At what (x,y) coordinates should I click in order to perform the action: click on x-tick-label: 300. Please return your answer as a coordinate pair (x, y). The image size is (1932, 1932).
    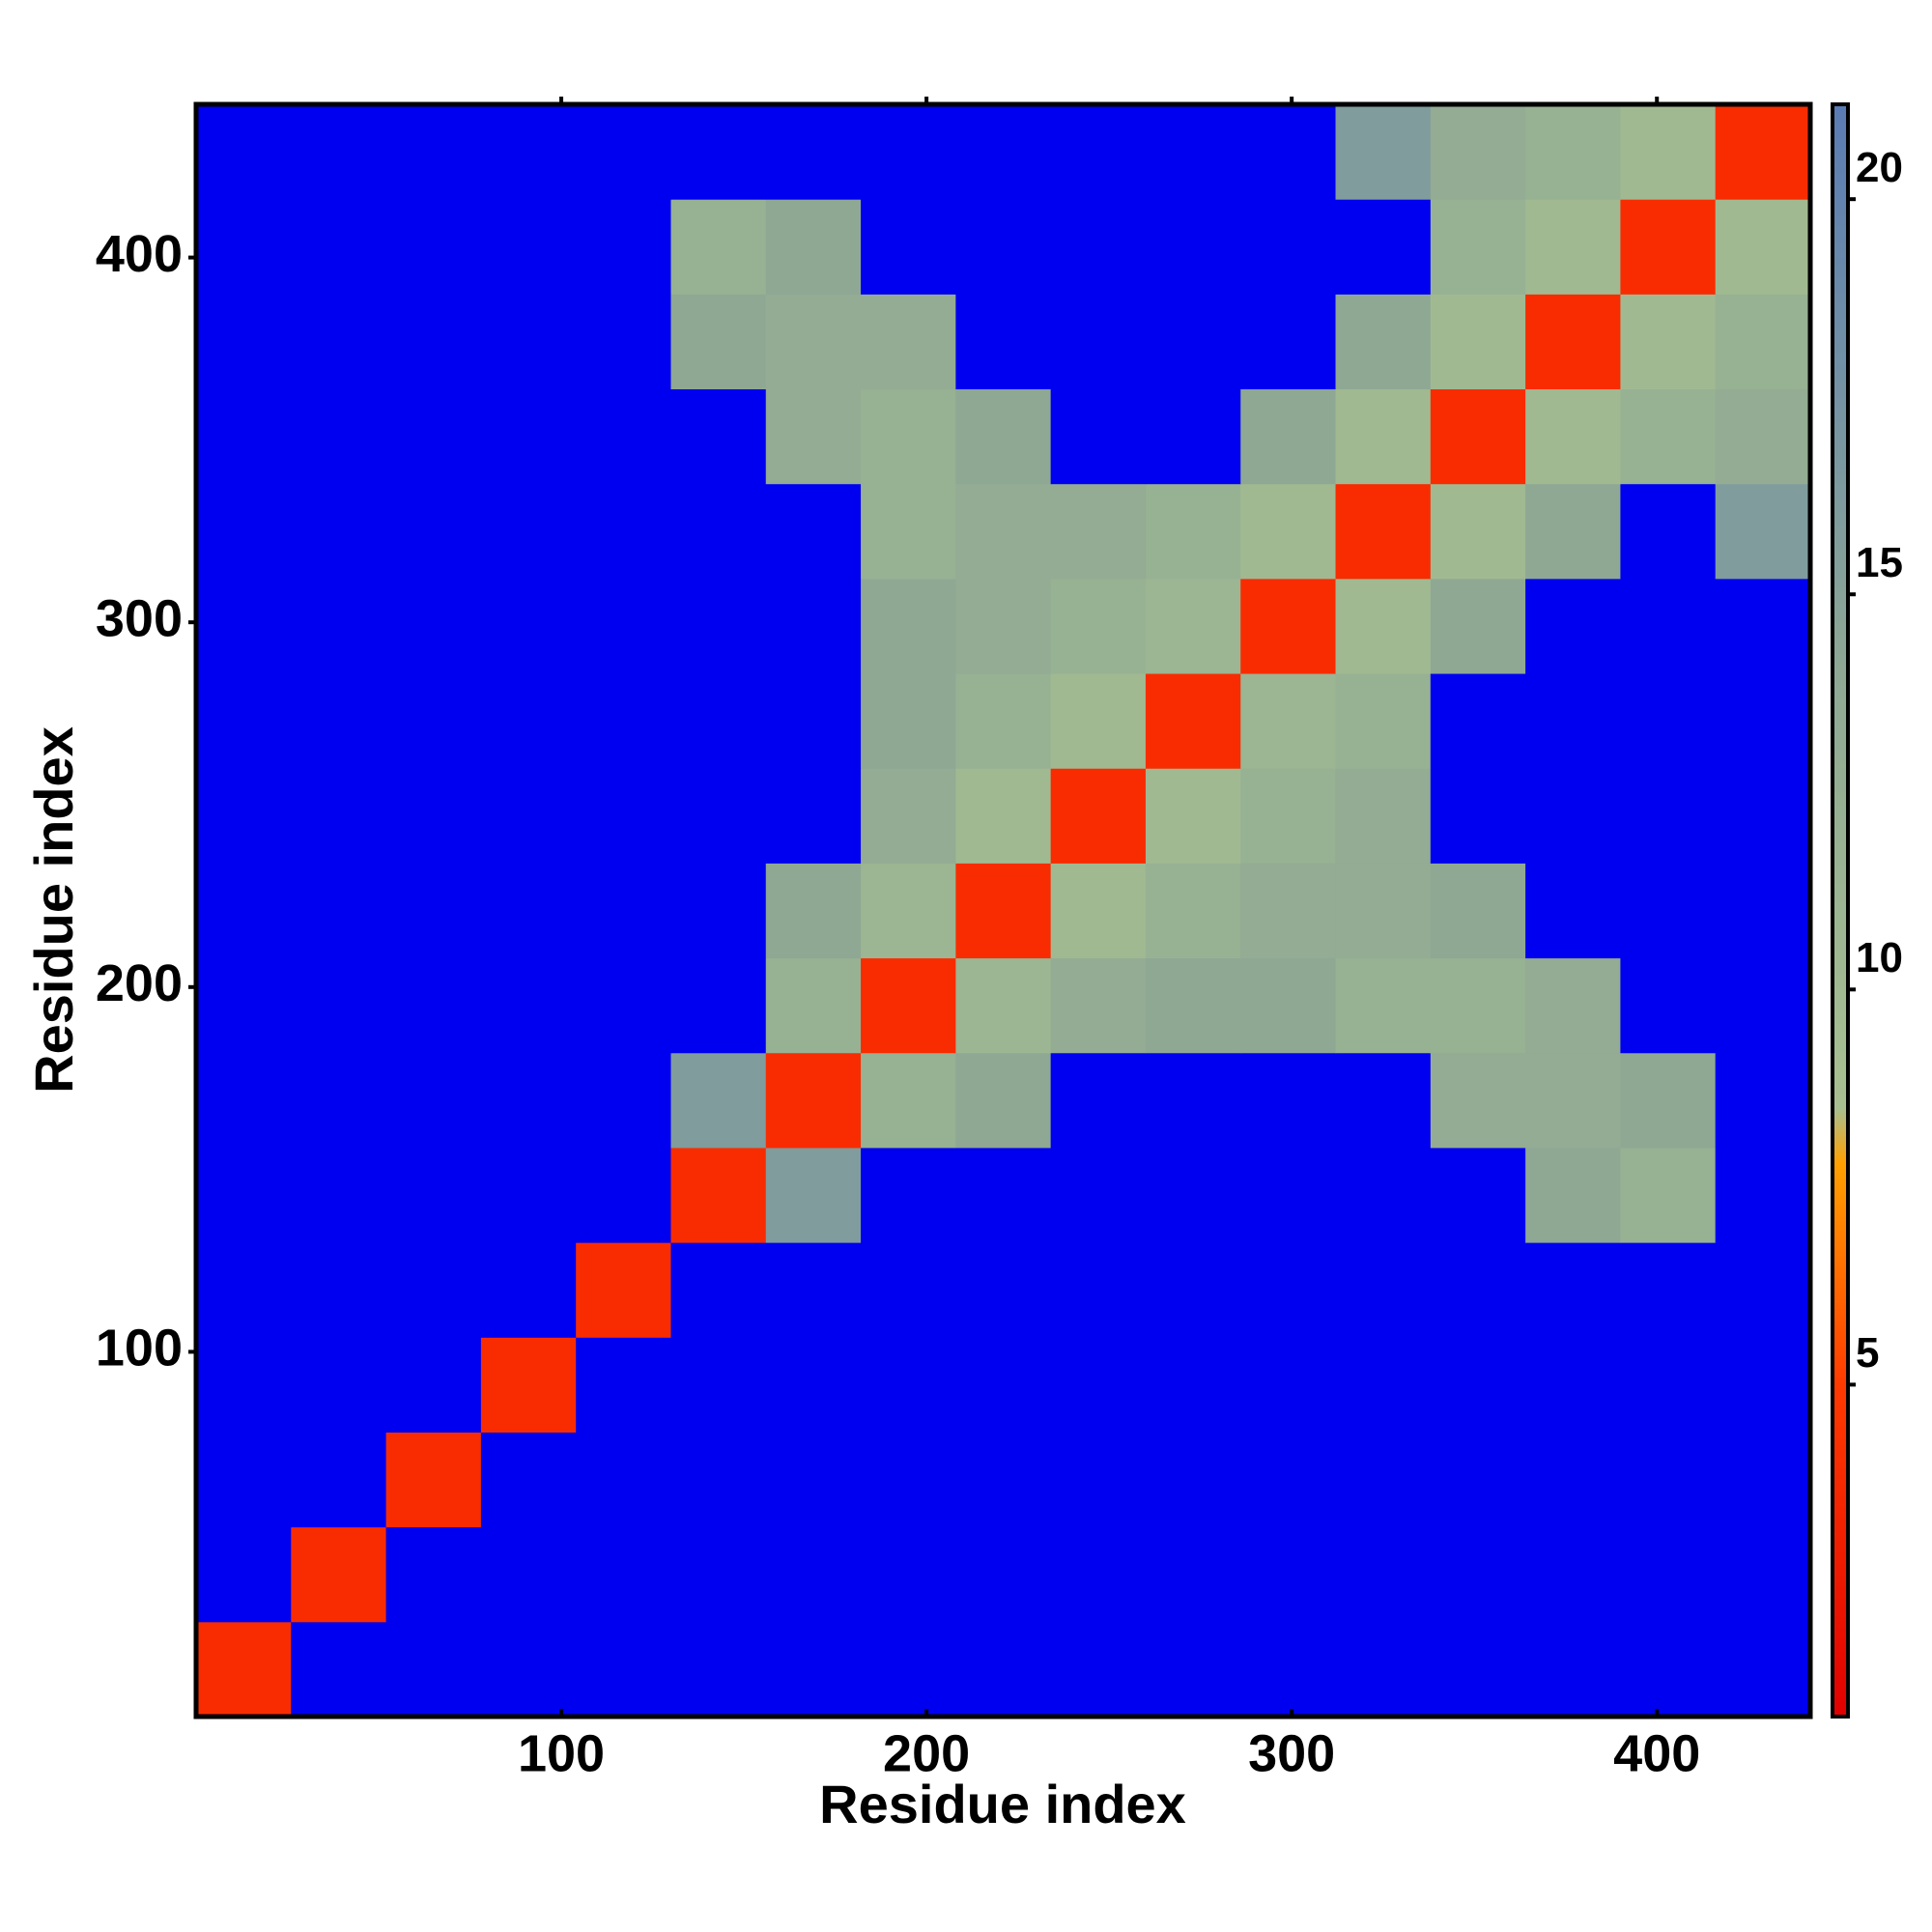
    Looking at the image, I should click on (1291, 1753).